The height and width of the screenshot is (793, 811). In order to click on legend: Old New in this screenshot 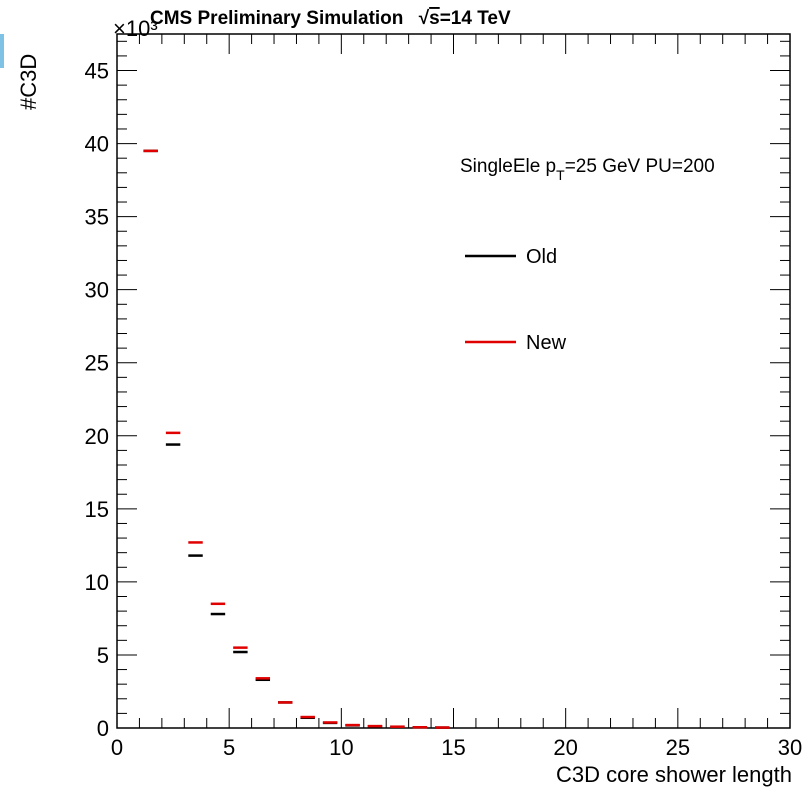, I will do `click(516, 300)`.